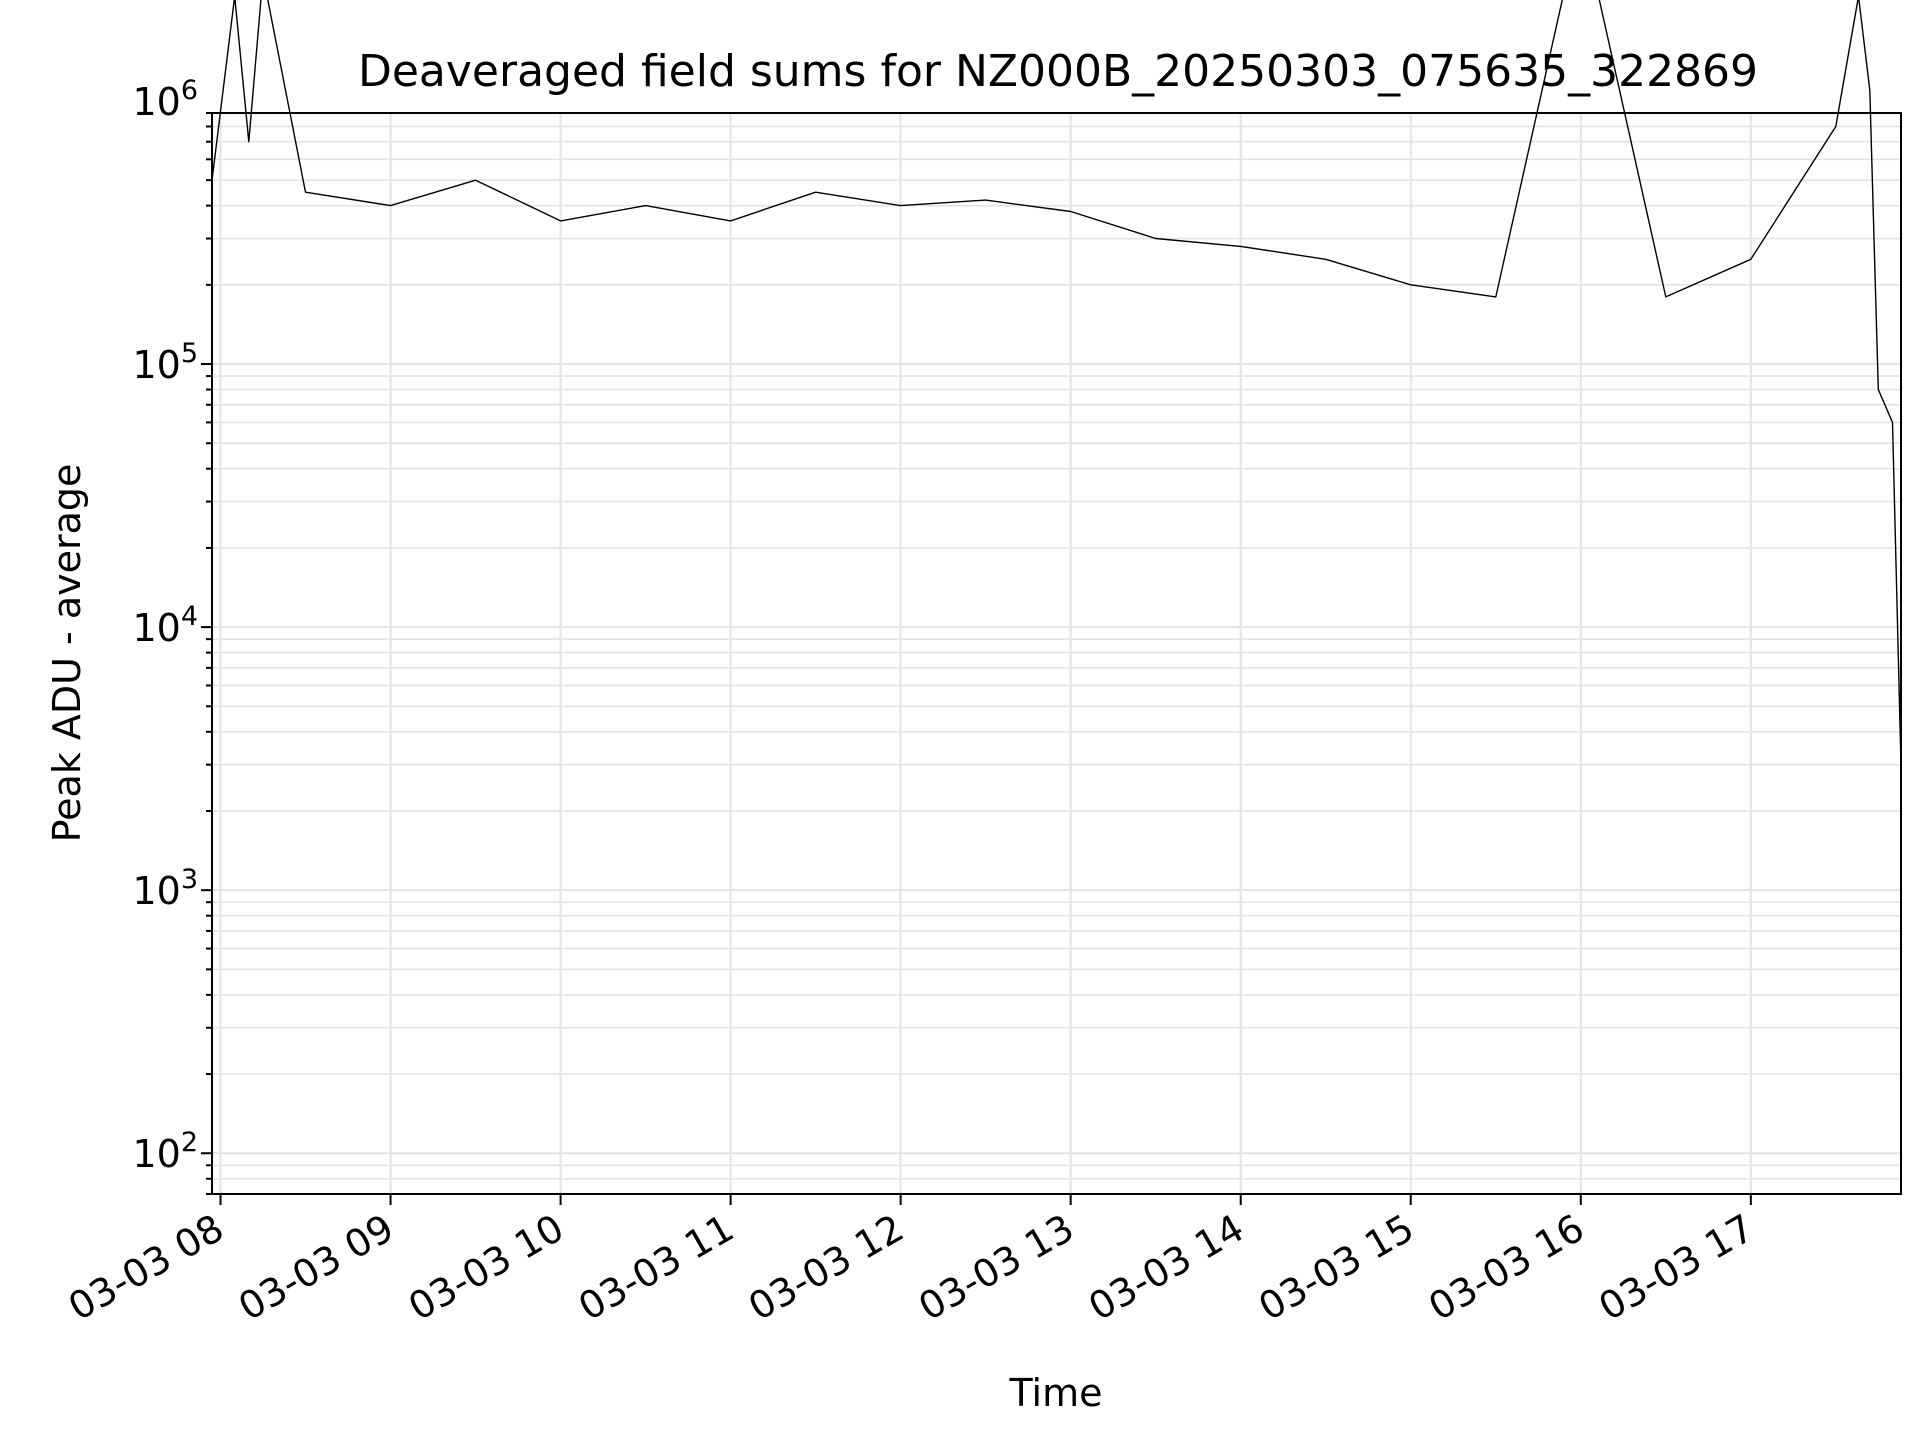  I want to click on y-tick-label: 106, so click(165, 99).